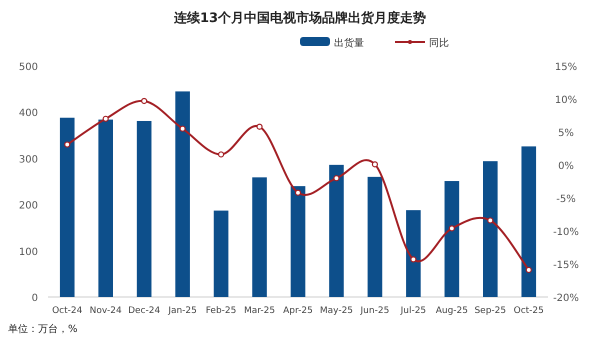  Describe the element at coordinates (221, 311) in the screenshot. I see `x-tick-label: Feb-25` at that location.